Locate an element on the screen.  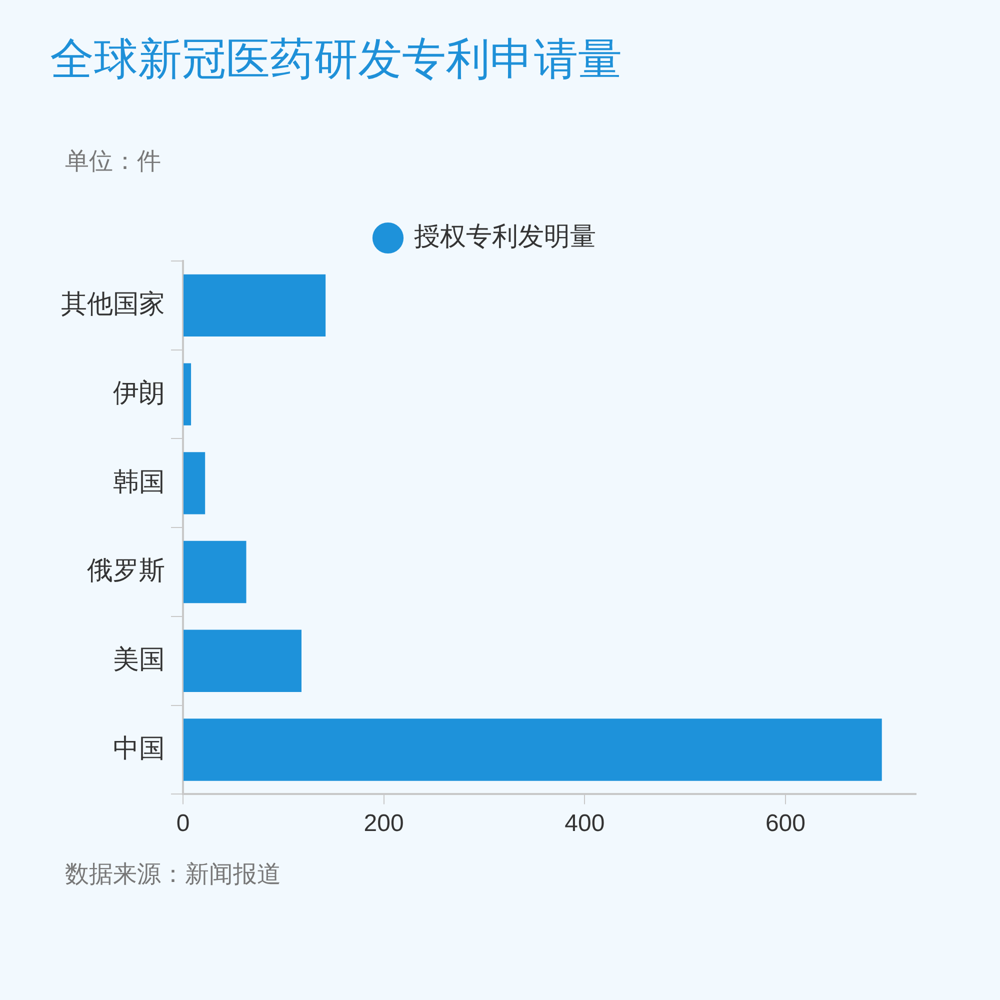
x-tick-label: 400 is located at coordinates (584, 824).